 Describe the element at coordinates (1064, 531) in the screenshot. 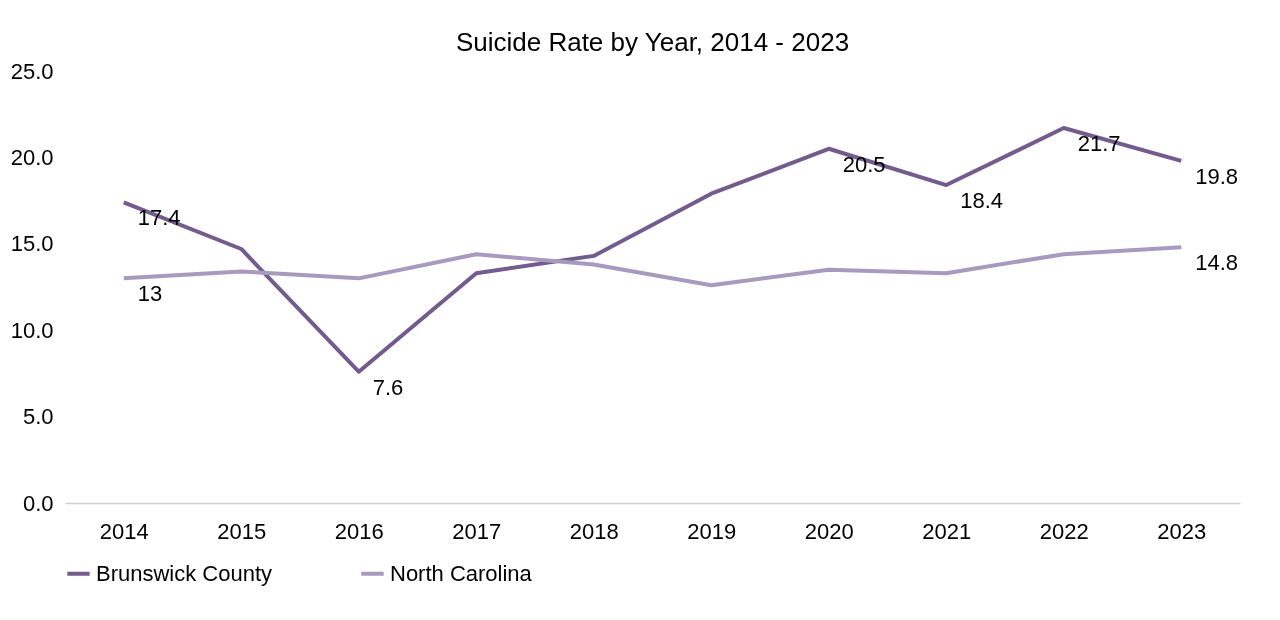

I see `x-tick-label: 2022` at that location.